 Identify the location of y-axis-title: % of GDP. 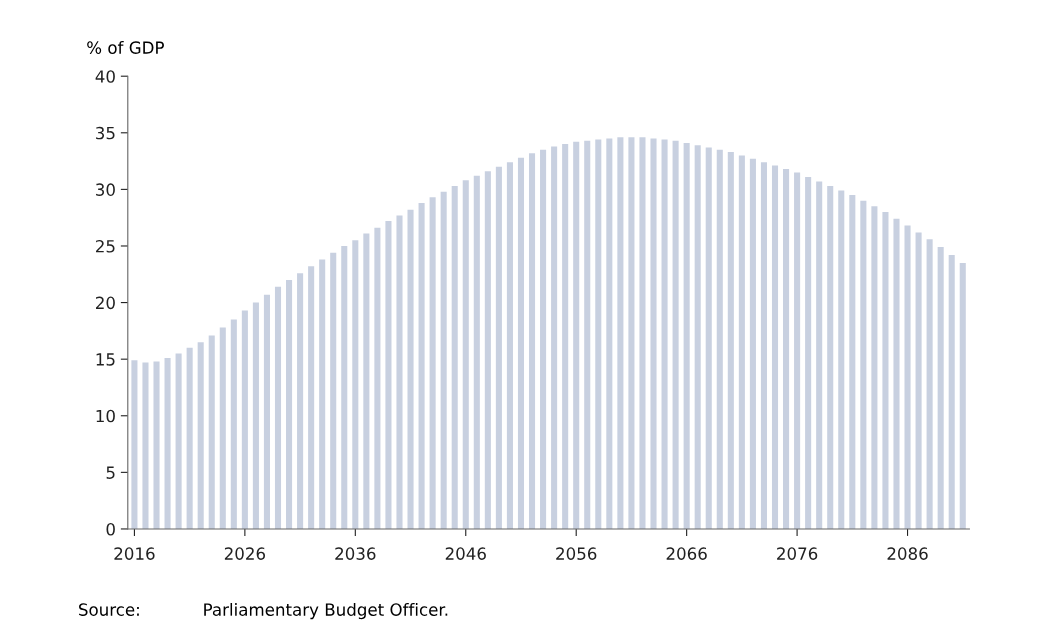
(125, 47).